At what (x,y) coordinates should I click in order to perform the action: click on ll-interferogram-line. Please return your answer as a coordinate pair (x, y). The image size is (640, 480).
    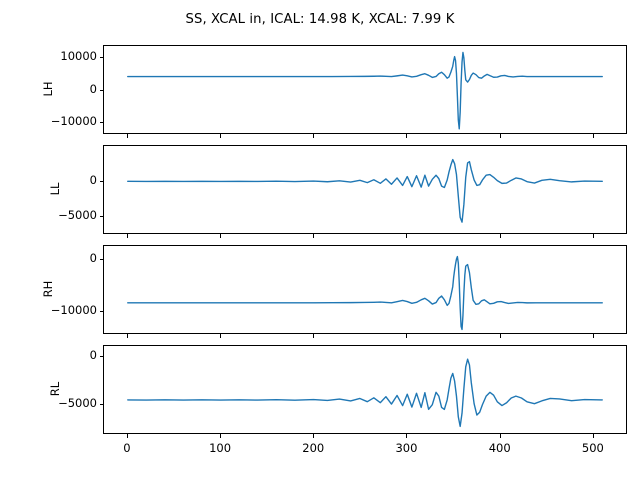
    Looking at the image, I should click on (365, 189).